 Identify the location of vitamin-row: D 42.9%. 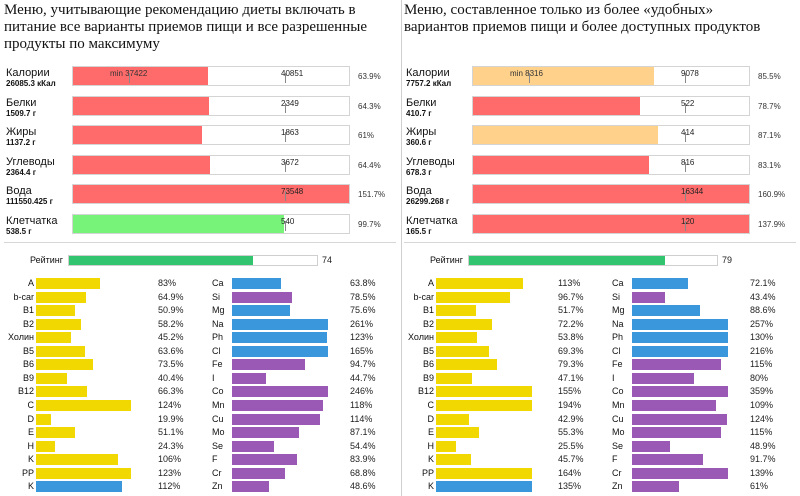
(600, 419).